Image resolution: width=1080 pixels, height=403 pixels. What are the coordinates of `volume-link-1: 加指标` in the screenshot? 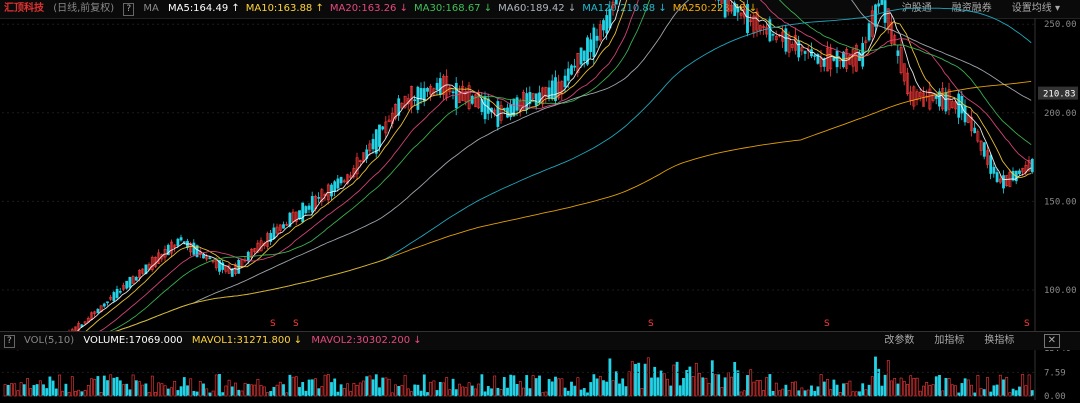 It's located at (949, 340).